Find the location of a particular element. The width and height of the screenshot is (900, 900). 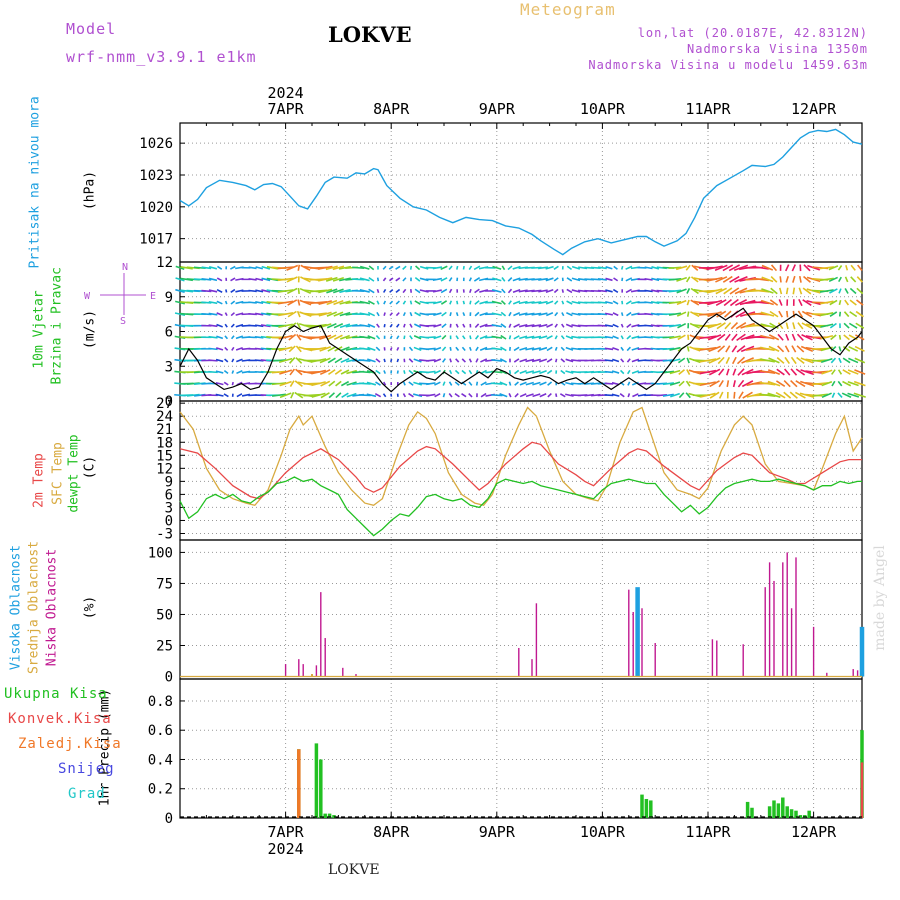

date-label-top: 8APR is located at coordinates (391, 109).